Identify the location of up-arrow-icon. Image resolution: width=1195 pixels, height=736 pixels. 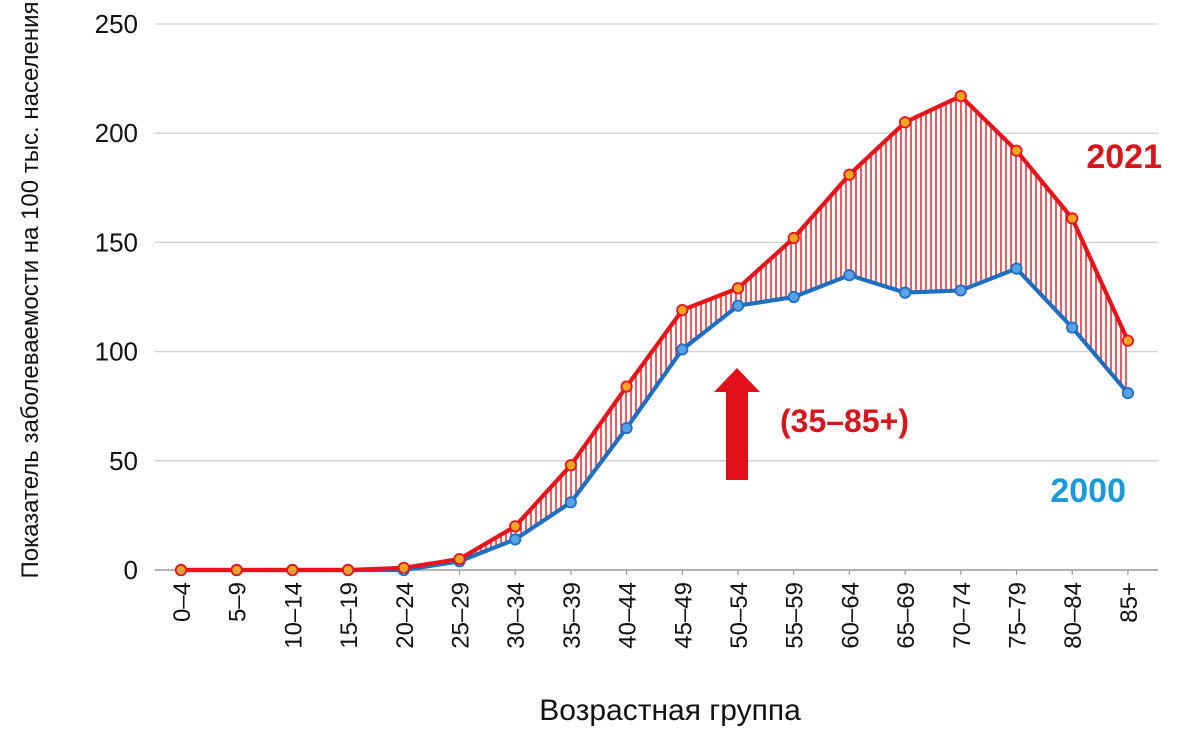
(737, 424).